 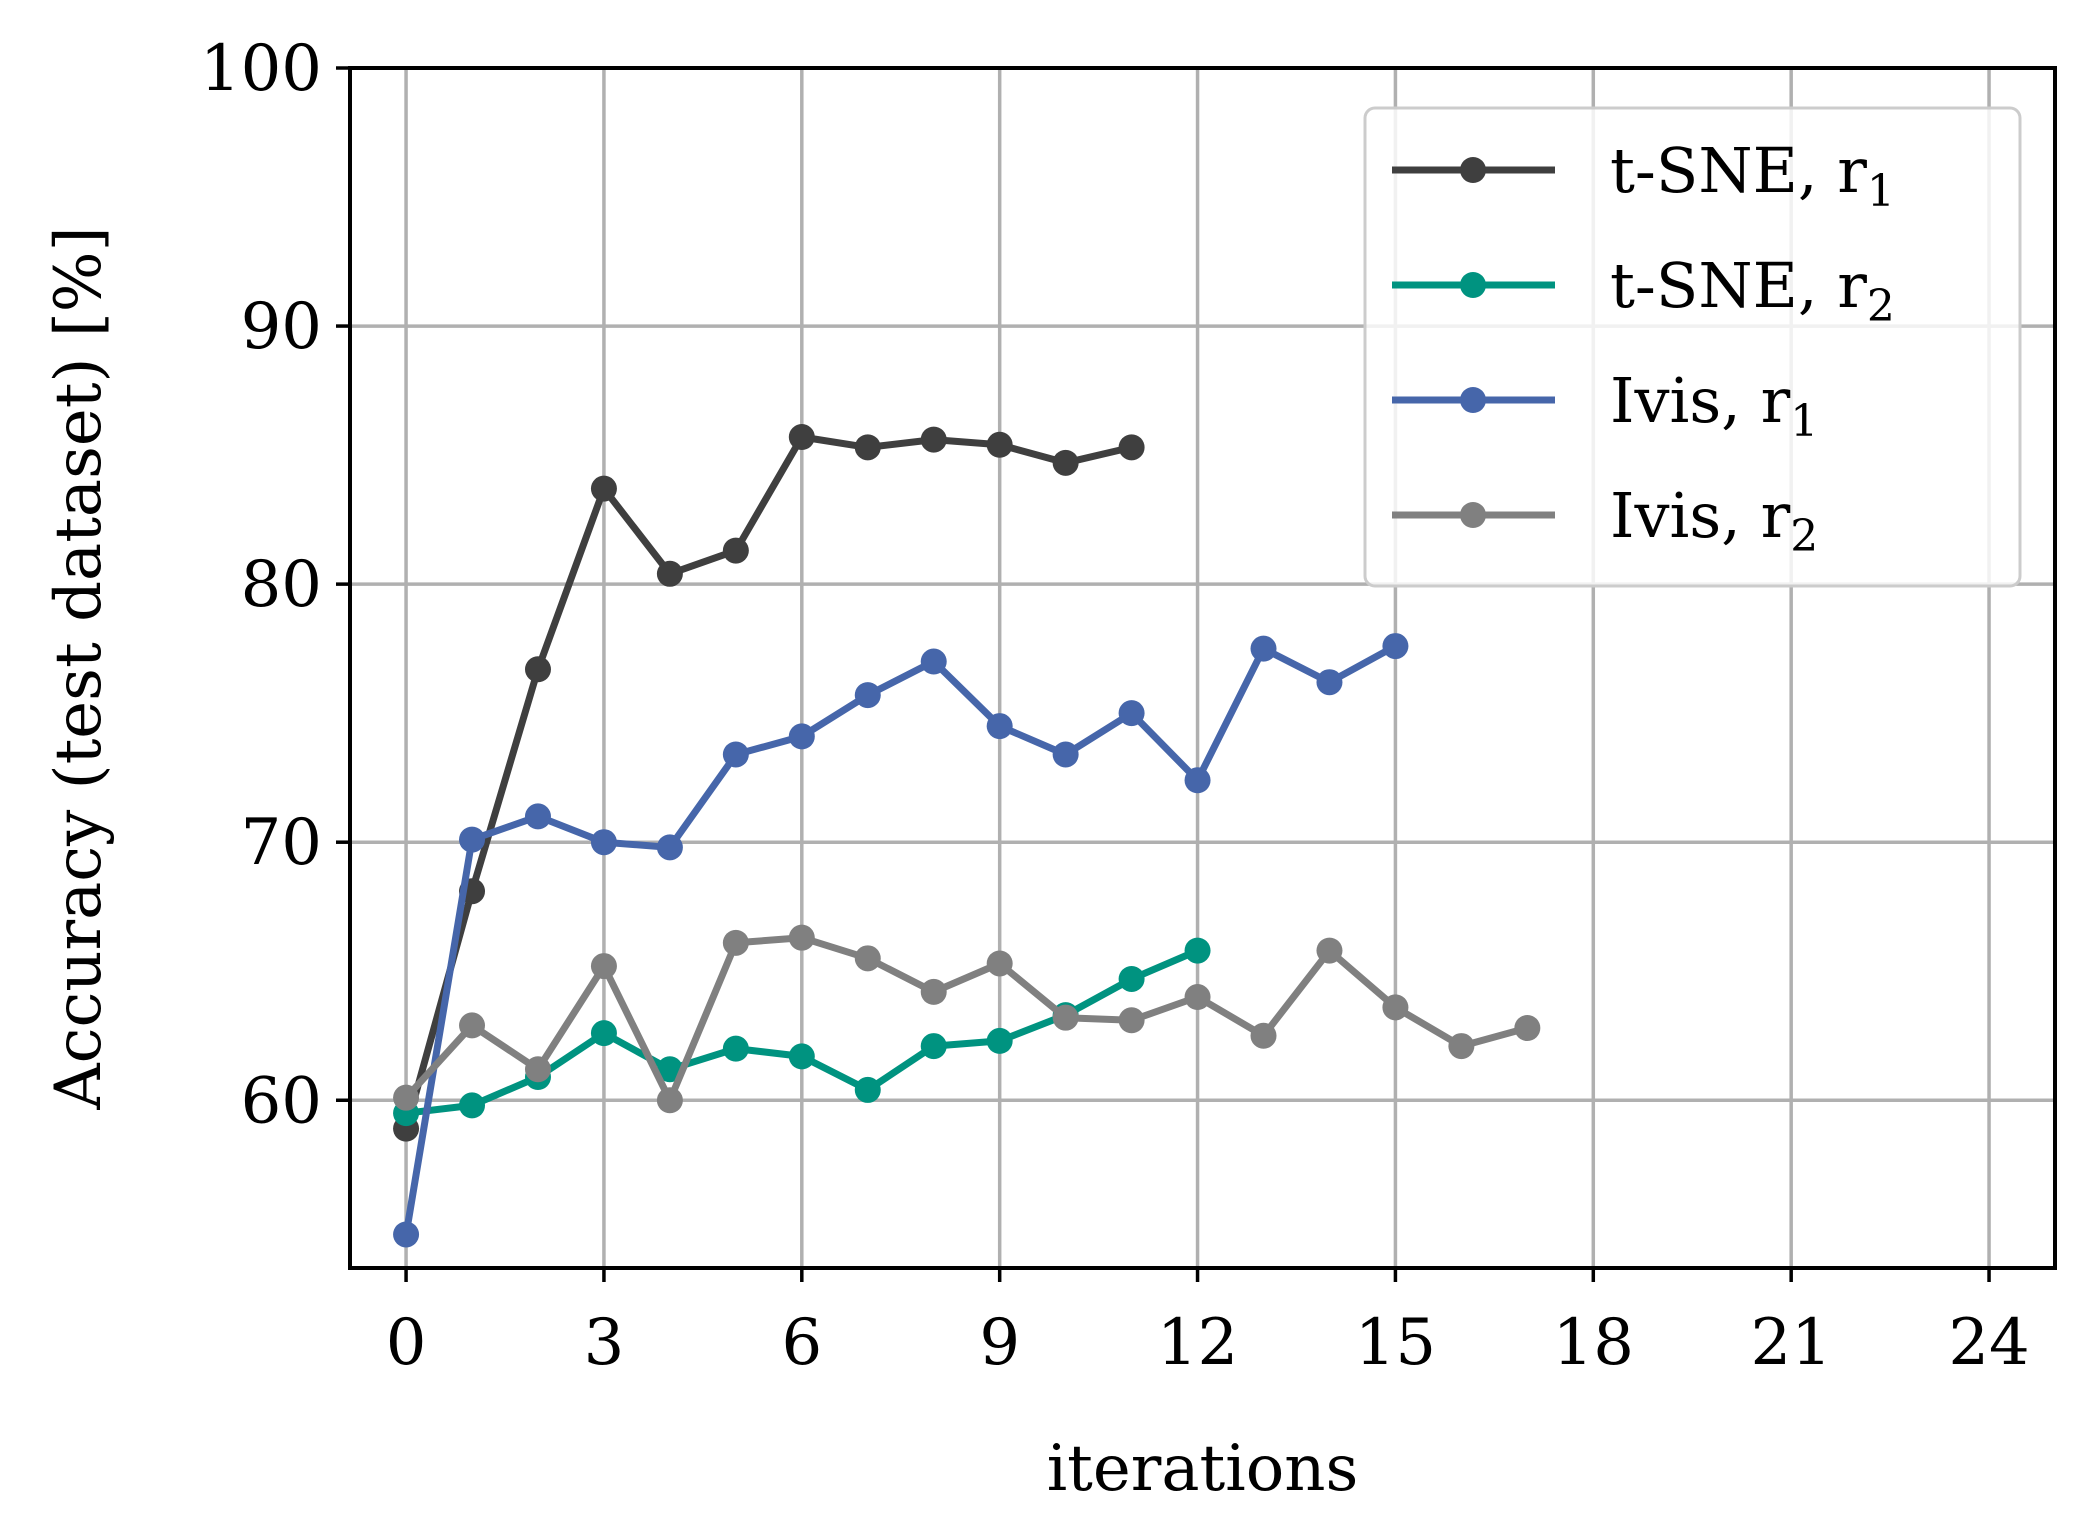 I want to click on legend-label: t-SNE, r1, so click(x=1752, y=175).